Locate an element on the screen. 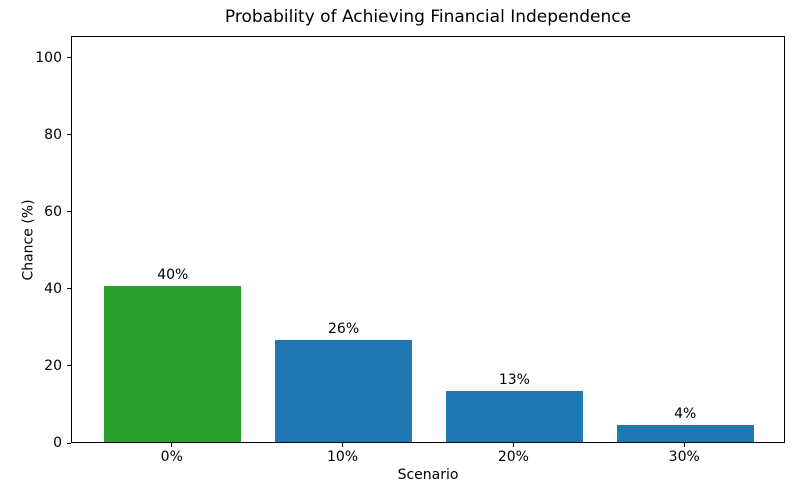 This screenshot has height=500, width=800. x-axis-label: Scenario is located at coordinates (428, 475).